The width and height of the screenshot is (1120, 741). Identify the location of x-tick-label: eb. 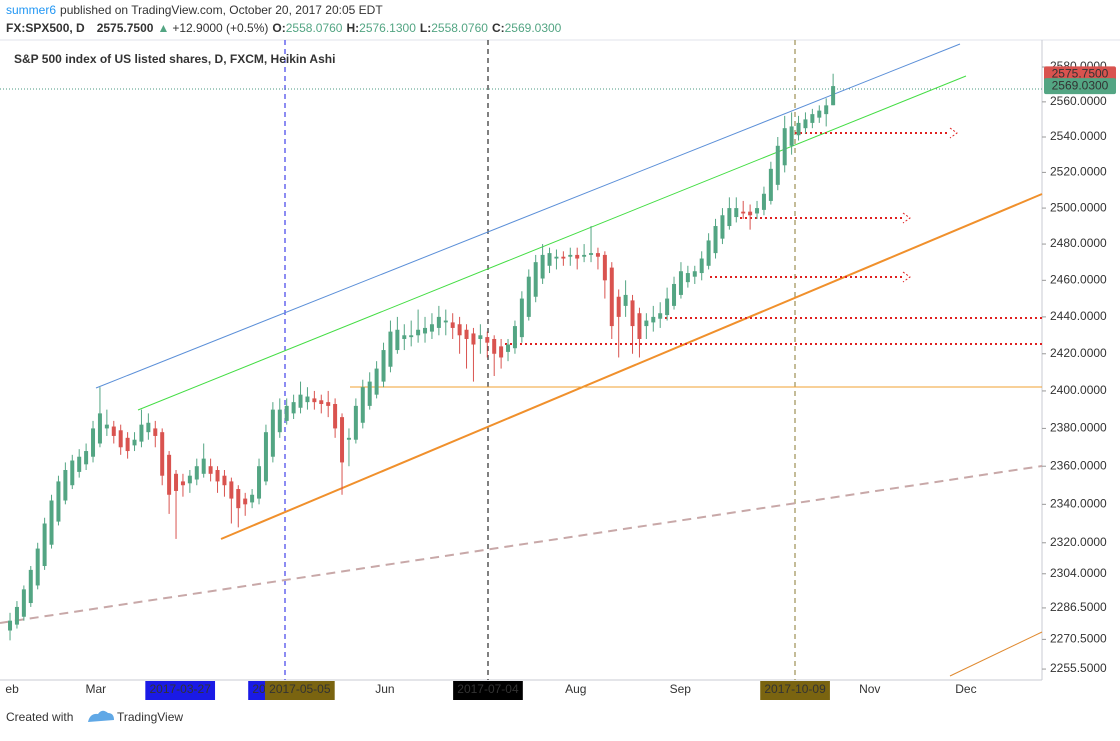
(12, 689).